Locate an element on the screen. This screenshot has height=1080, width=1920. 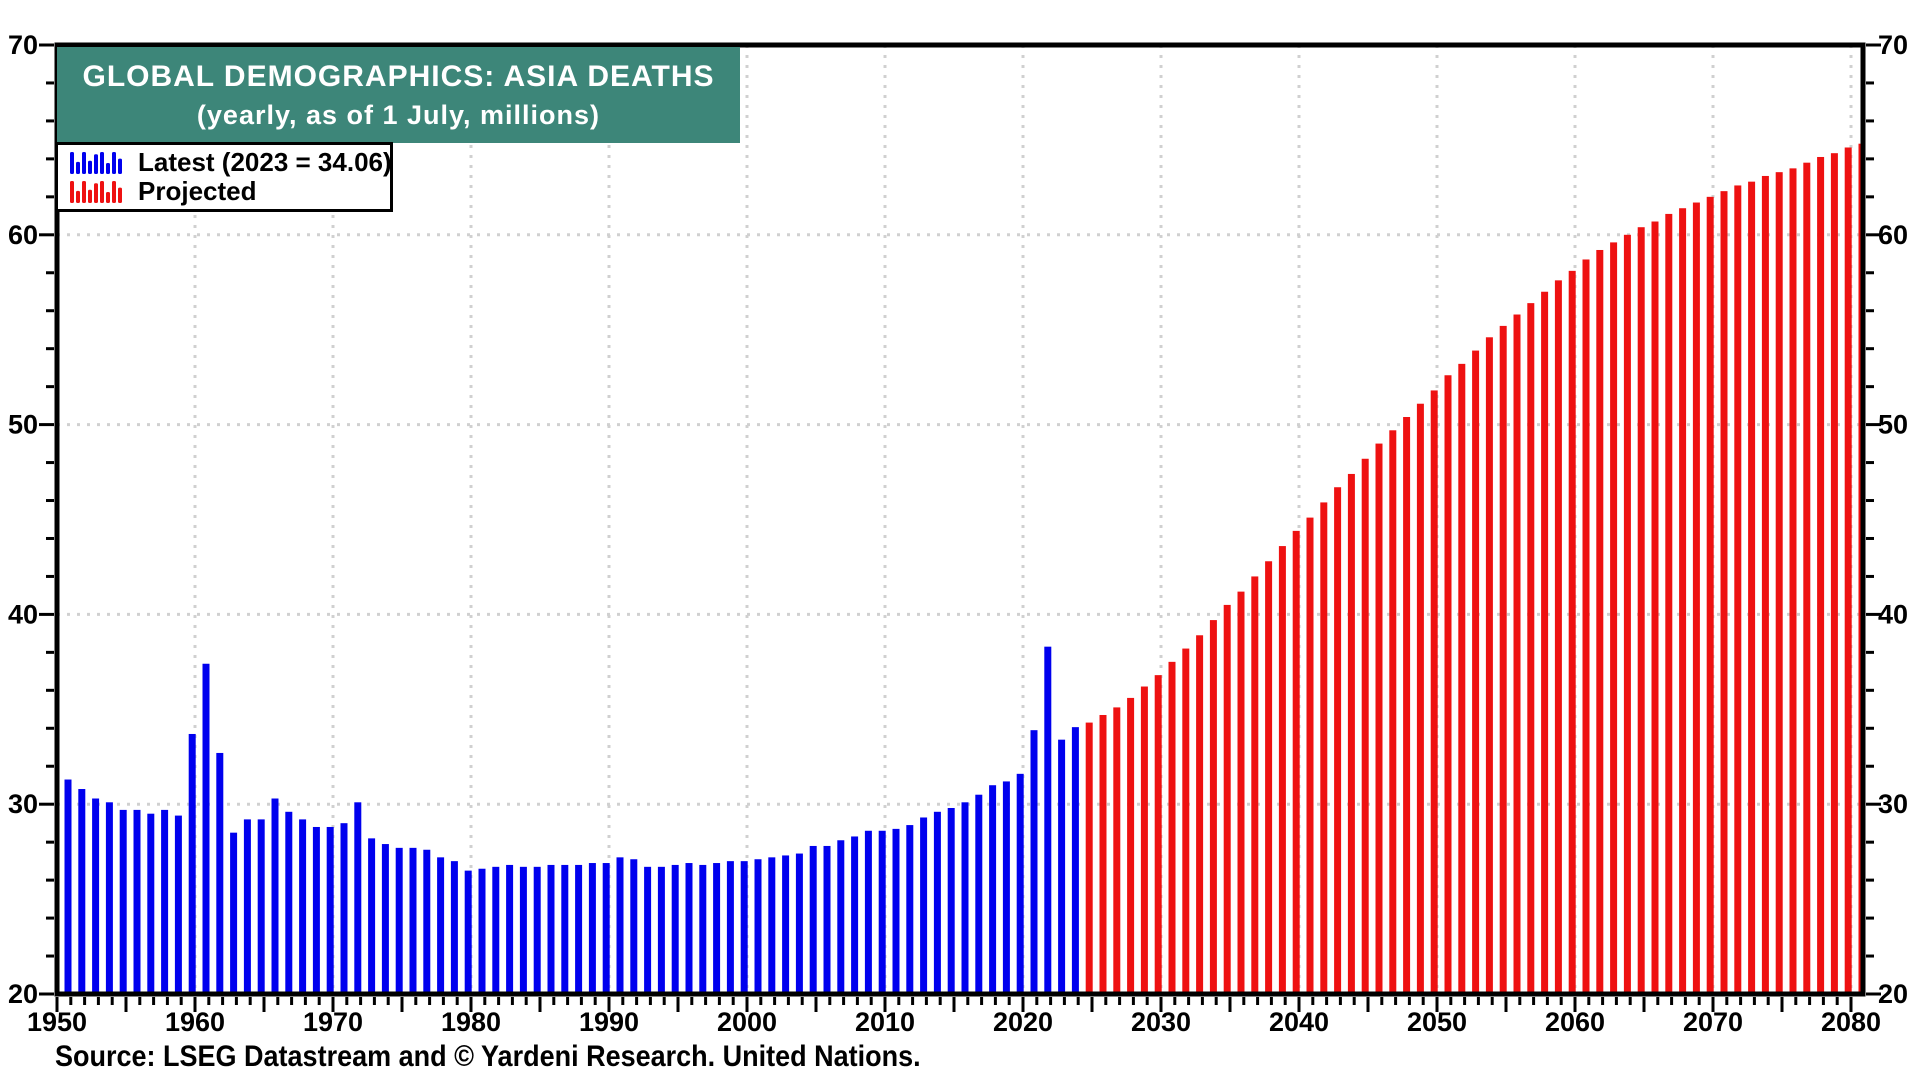
y-axis-label-right-70: 70 is located at coordinates (1893, 45).